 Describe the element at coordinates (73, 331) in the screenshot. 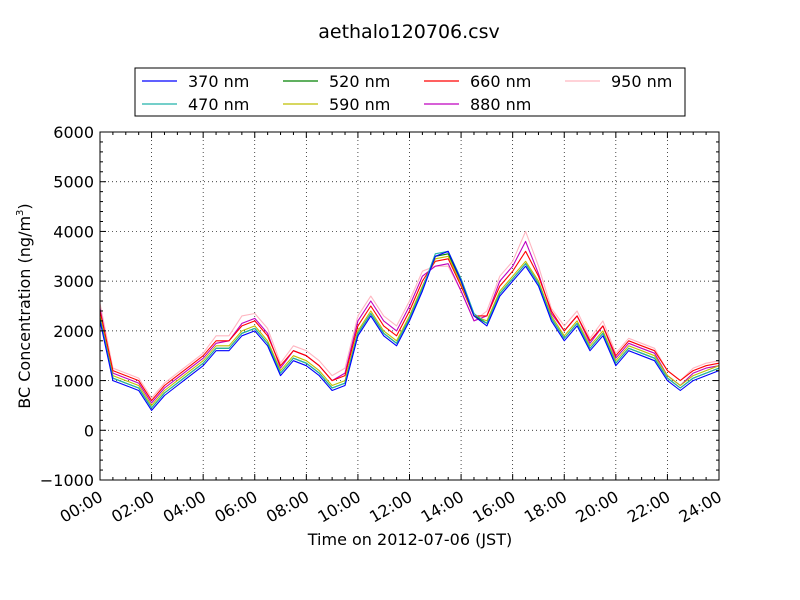

I see `y-tick-label: 2000` at that location.